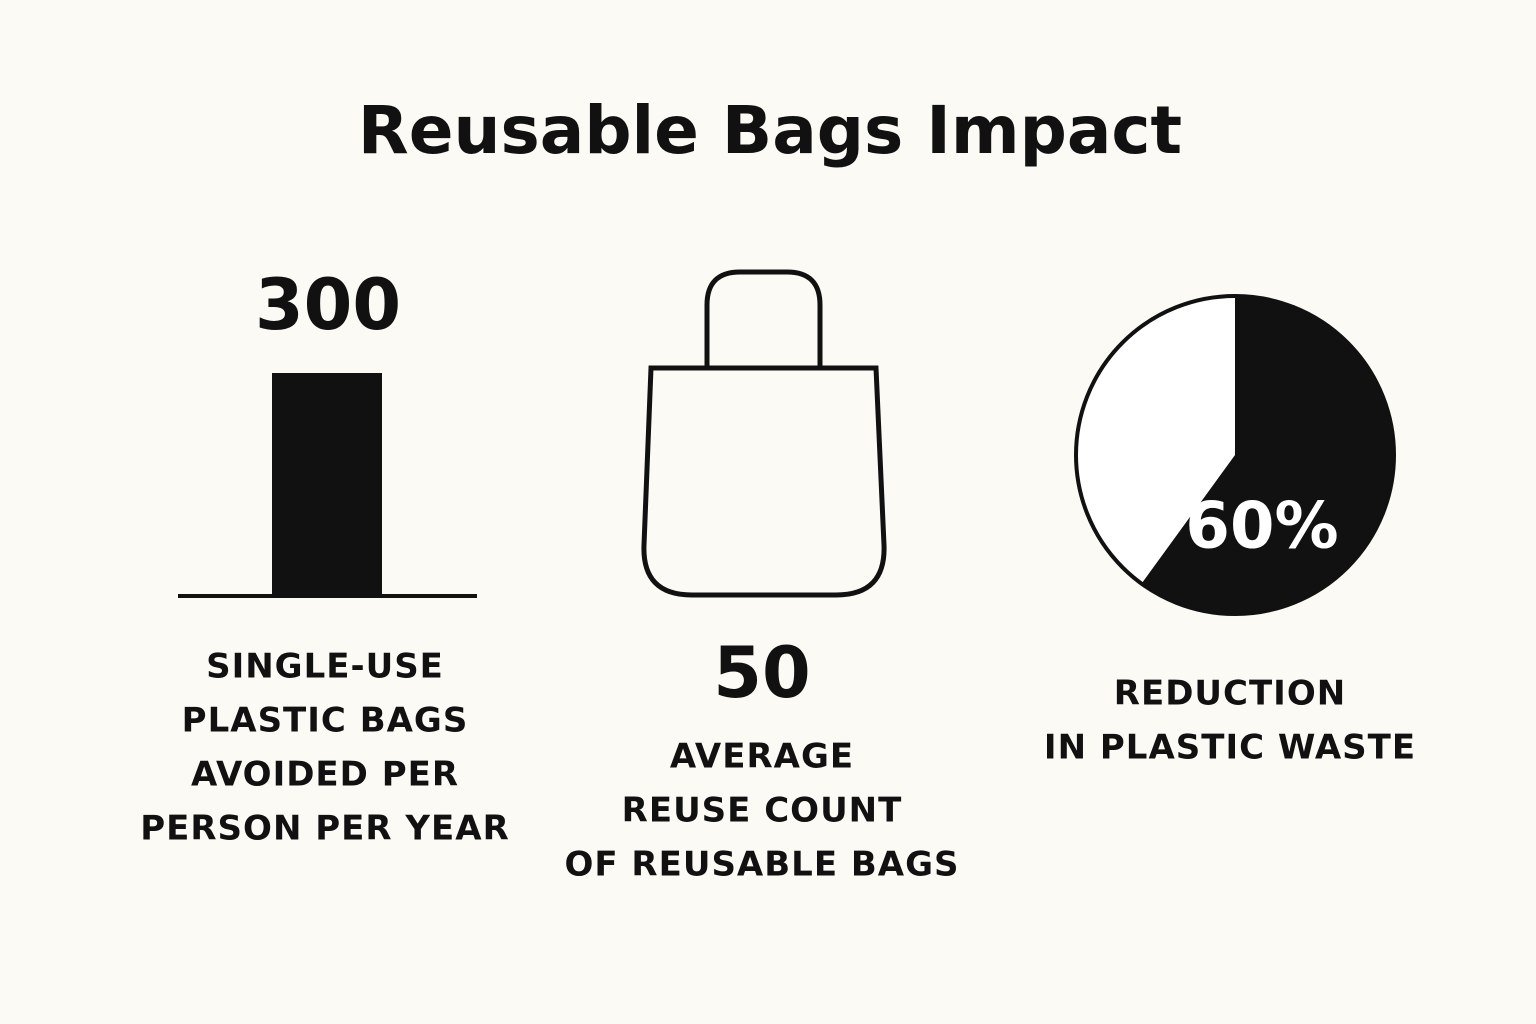 This screenshot has width=1536, height=1024. I want to click on label-line: PLASTIC BAGS, so click(325, 721).